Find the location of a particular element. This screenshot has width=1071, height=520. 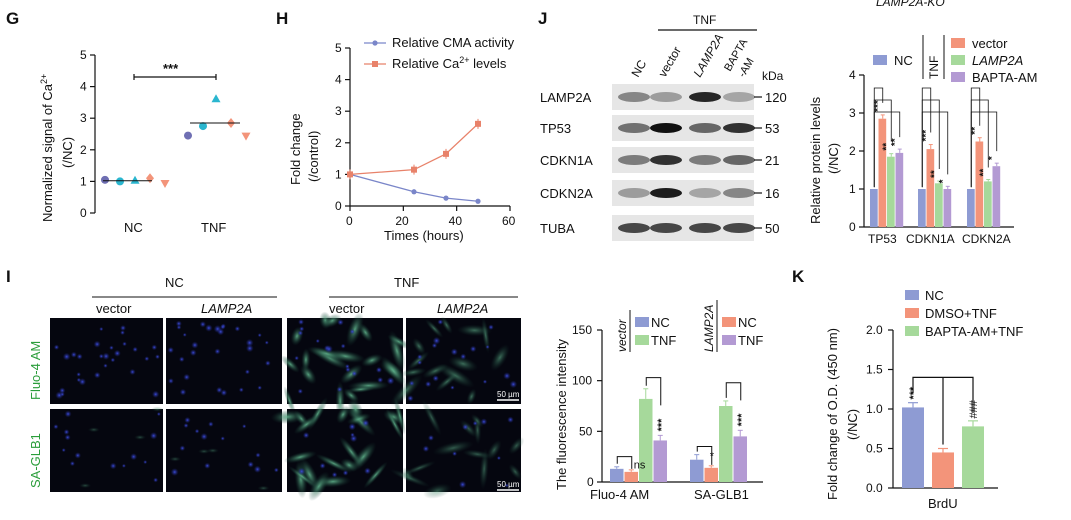

i-xtick-label: Fluo-4 AM is located at coordinates (619, 494).